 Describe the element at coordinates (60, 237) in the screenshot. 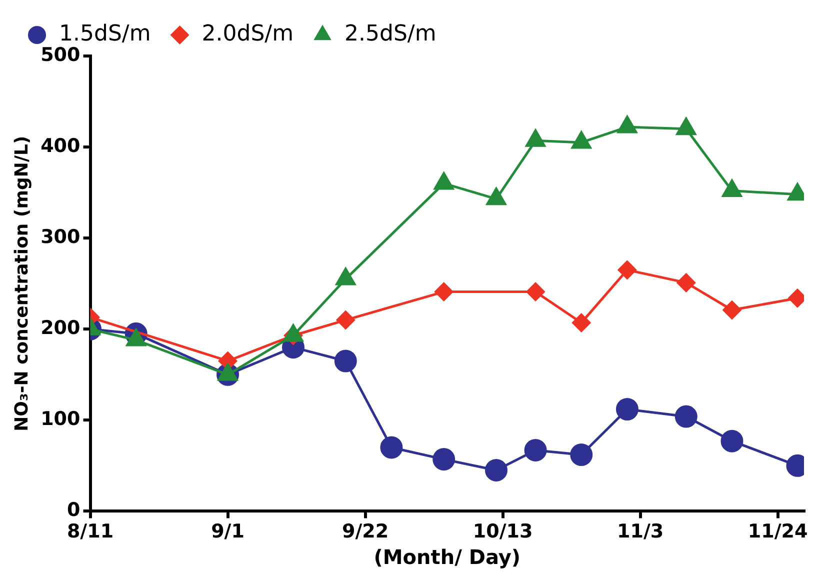

I see `y-tick-label: 300` at that location.